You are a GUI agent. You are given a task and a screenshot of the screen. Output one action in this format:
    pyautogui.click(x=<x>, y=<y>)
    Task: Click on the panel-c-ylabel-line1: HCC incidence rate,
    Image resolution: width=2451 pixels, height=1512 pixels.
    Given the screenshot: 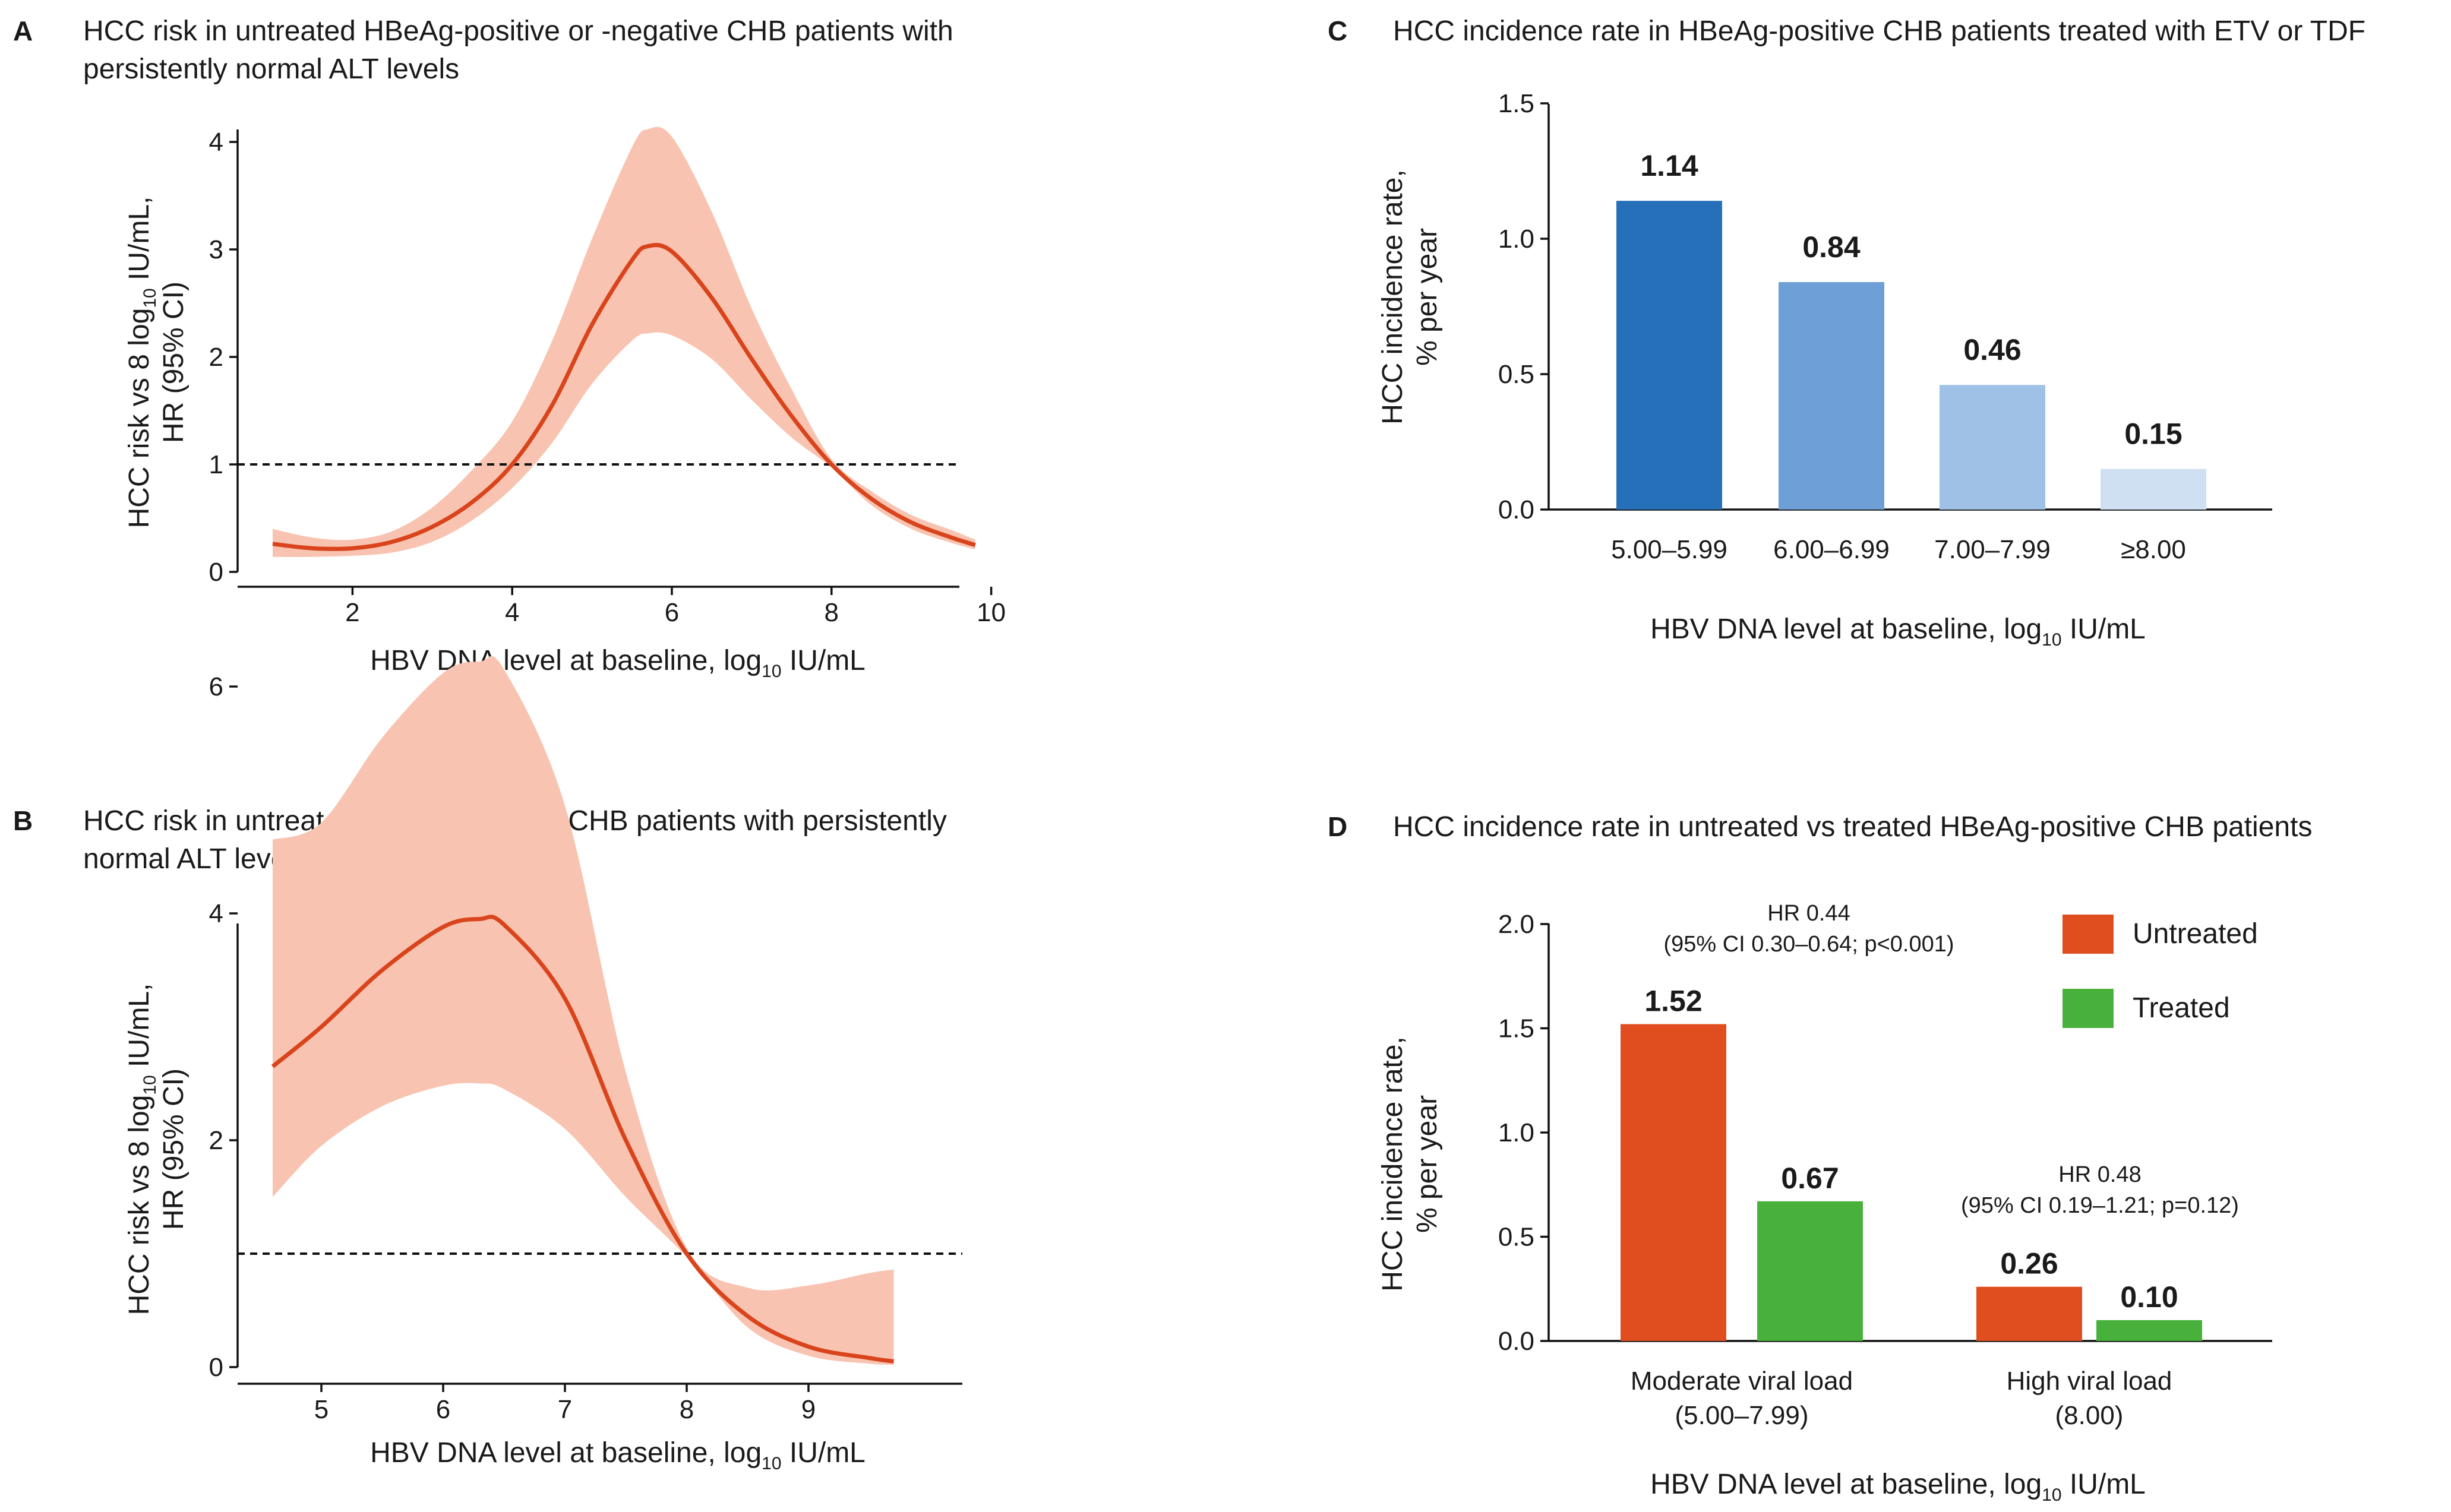 What is the action you would take?
    pyautogui.click(x=1392, y=297)
    